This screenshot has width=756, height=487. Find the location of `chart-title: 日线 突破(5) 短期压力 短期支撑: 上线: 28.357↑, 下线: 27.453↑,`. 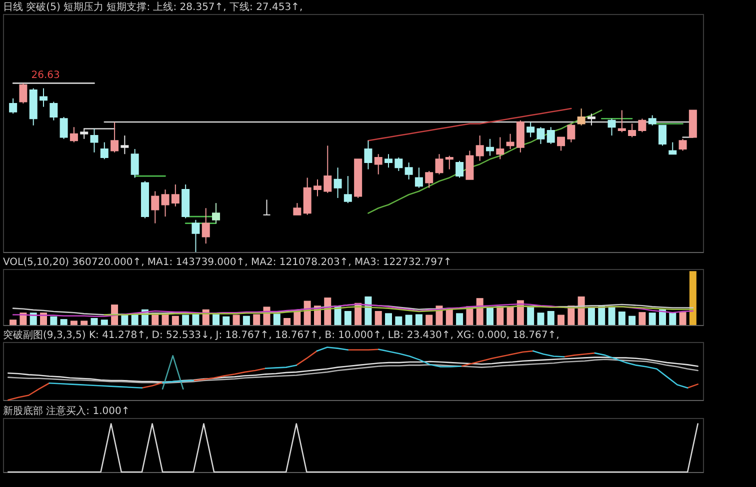

chart-title: 日线 突破(5) 短期压力 短期支撑: 上线: 28.357↑, 下线: 27.453↑, is located at coordinates (153, 7).